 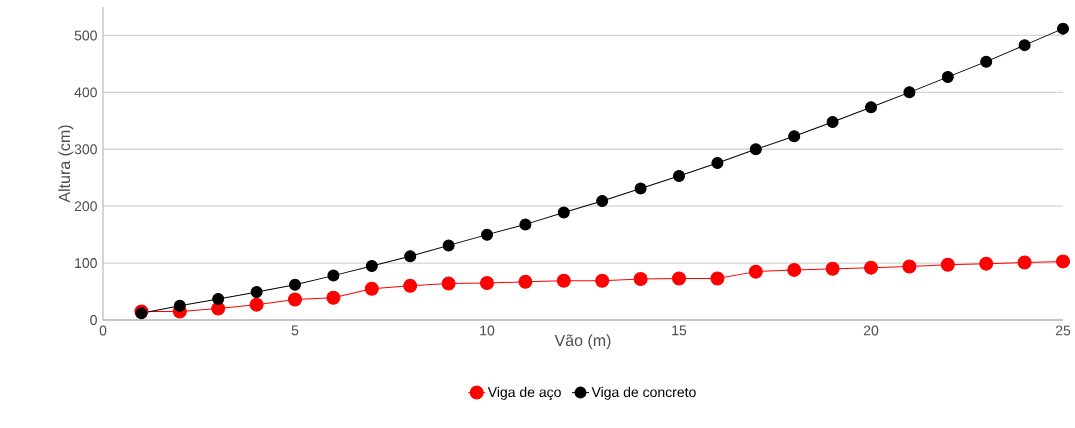 What do you see at coordinates (487, 330) in the screenshot?
I see `x-tick-label: 10` at bounding box center [487, 330].